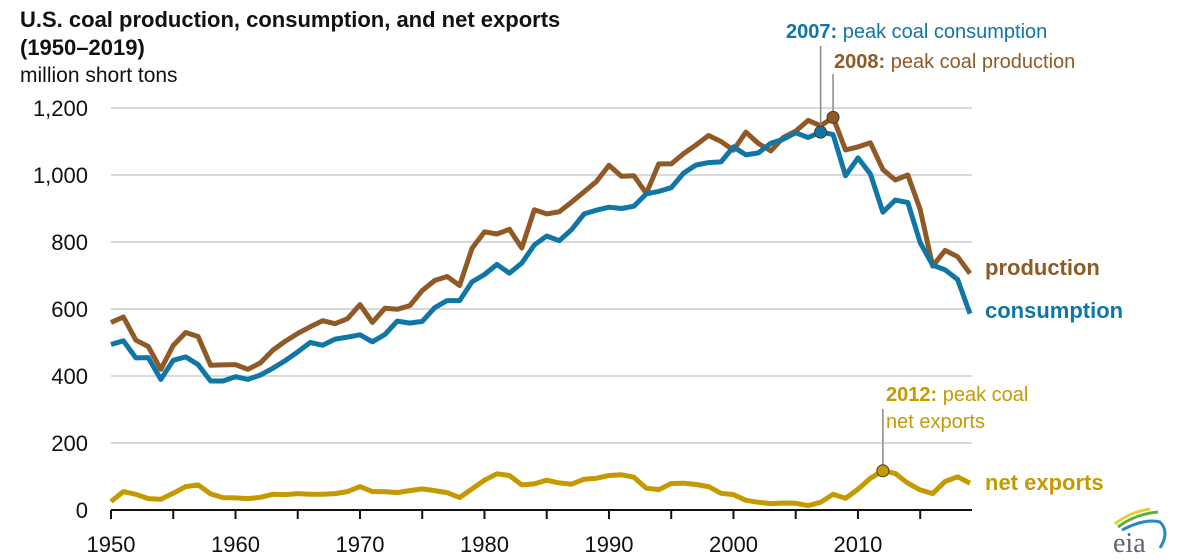 The height and width of the screenshot is (560, 1186). What do you see at coordinates (1132, 516) in the screenshot?
I see `eia-logo-swoosh-yellow` at bounding box center [1132, 516].